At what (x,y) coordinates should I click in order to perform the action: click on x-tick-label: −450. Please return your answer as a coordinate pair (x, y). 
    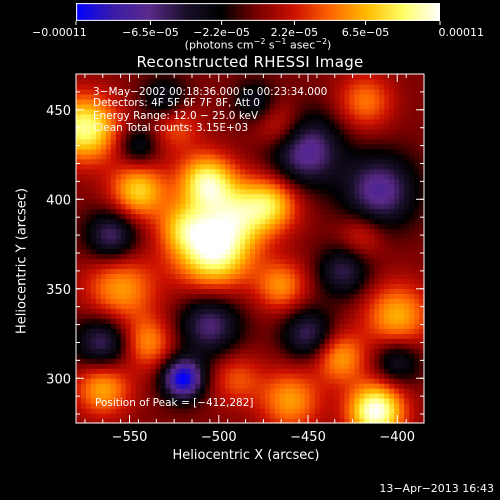
    Looking at the image, I should click on (308, 437).